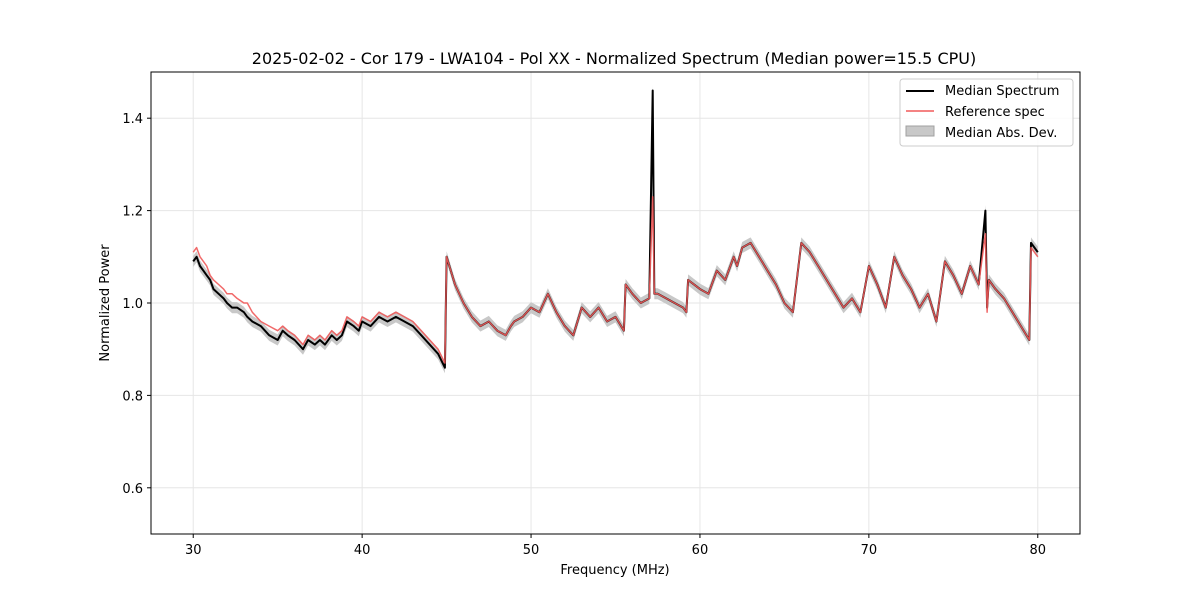 The width and height of the screenshot is (1200, 600). I want to click on y-tick-label: 1.2, so click(132, 212).